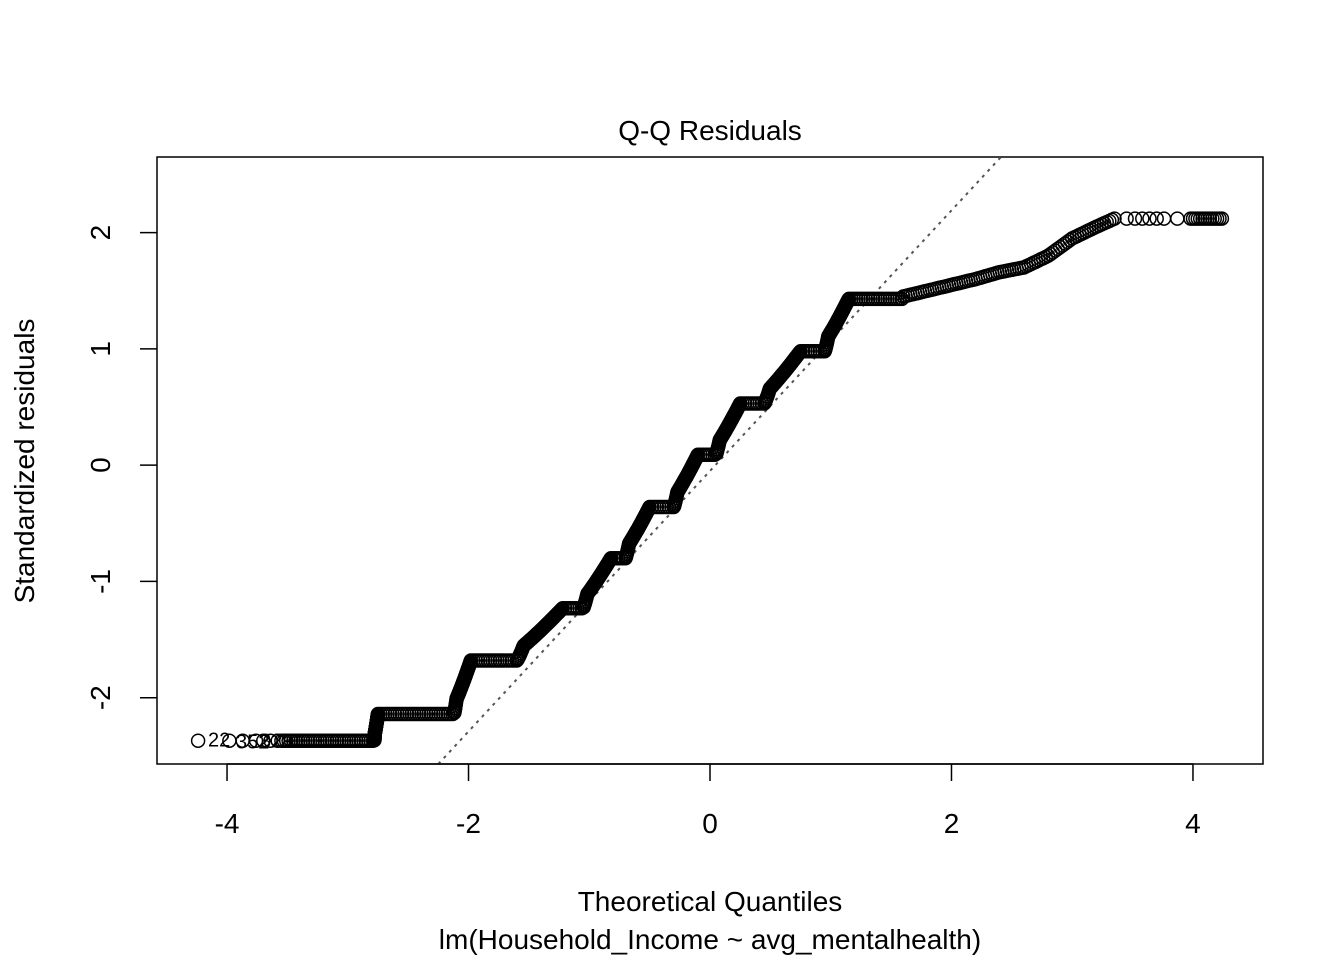  What do you see at coordinates (468, 823) in the screenshot?
I see `x-tick-label: -2` at bounding box center [468, 823].